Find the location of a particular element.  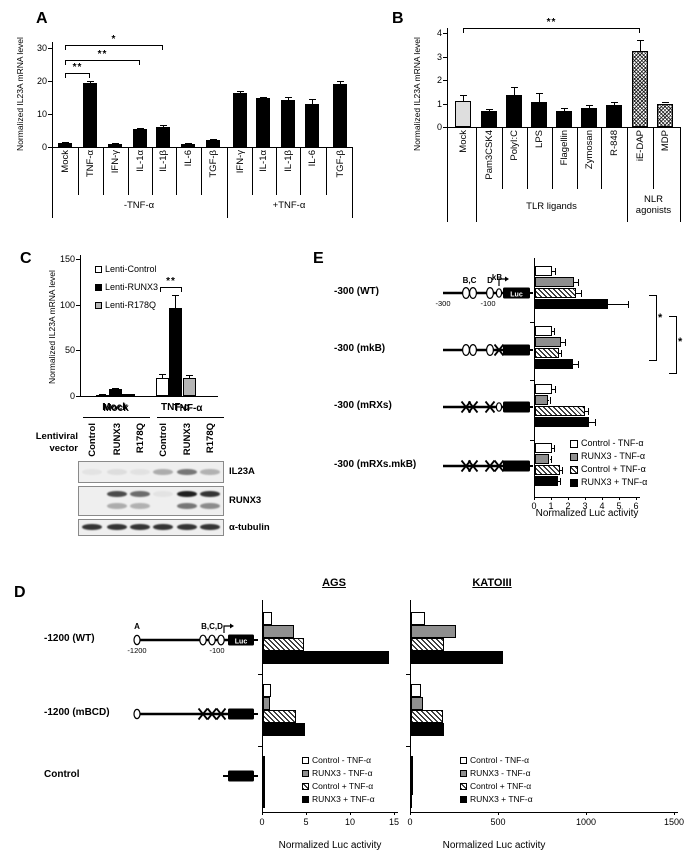

category-label-text: R-848 is located at coordinates (614, 143).